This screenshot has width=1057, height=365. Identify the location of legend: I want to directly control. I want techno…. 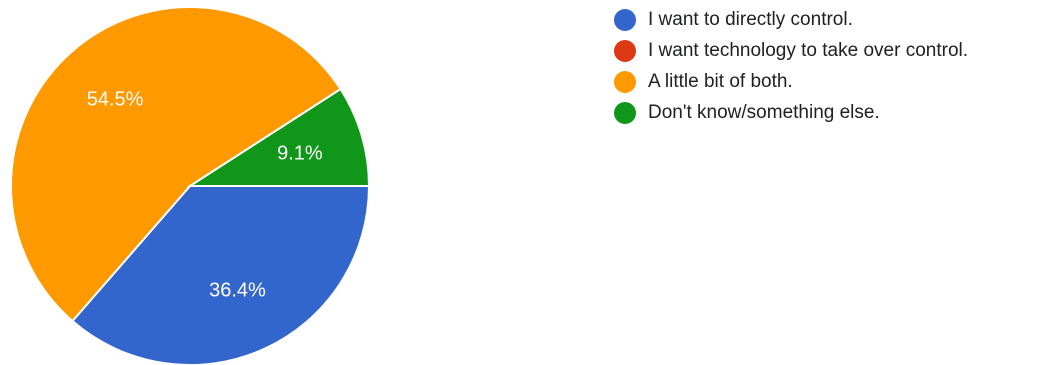
(791, 66).